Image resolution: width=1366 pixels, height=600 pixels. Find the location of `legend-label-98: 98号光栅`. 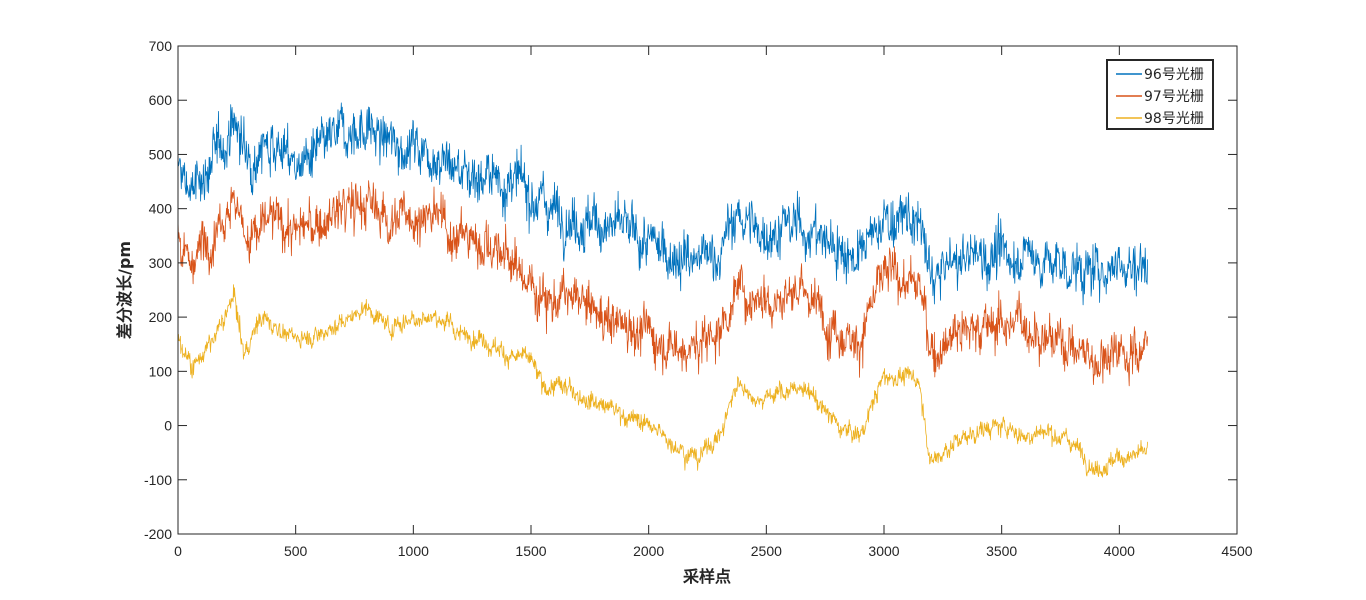

legend-label-98: 98号光栅 is located at coordinates (1174, 119).